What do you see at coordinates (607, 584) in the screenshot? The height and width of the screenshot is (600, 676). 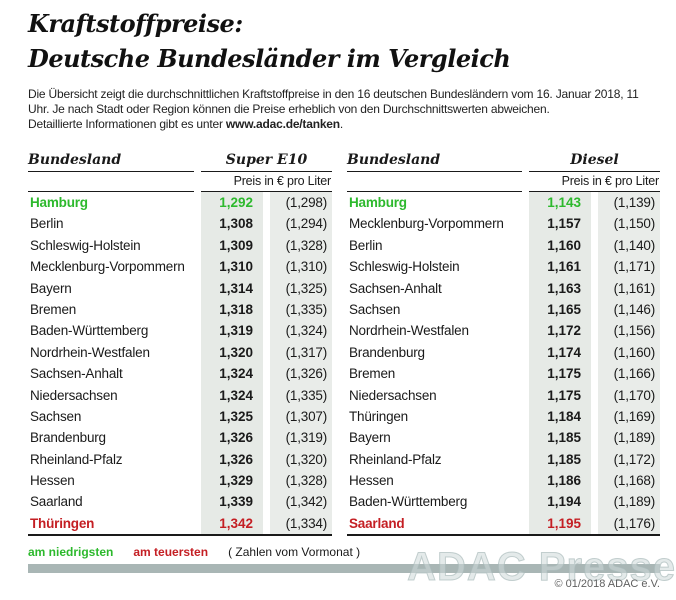 I see `copyright-notice: © 01/2018 ADAC e.V.` at bounding box center [607, 584].